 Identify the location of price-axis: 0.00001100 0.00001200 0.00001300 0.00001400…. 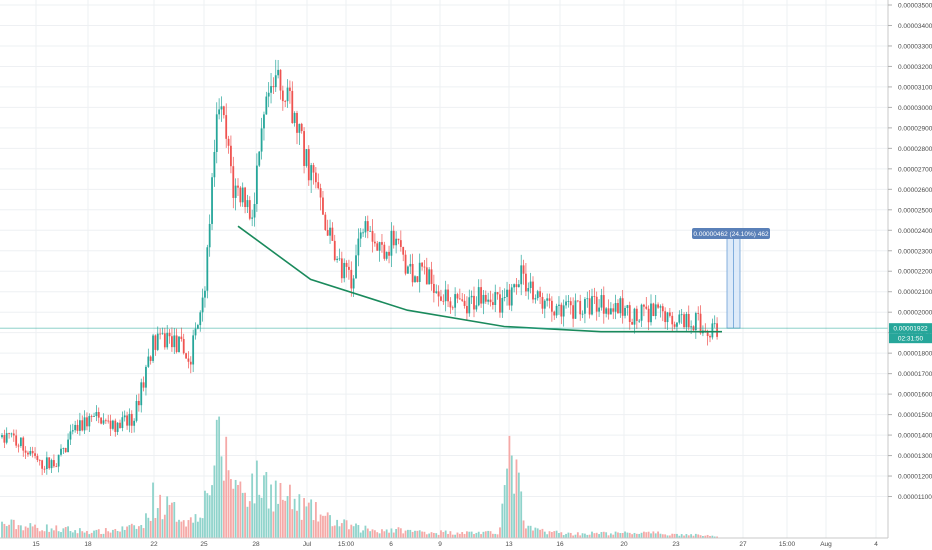
(909, 269).